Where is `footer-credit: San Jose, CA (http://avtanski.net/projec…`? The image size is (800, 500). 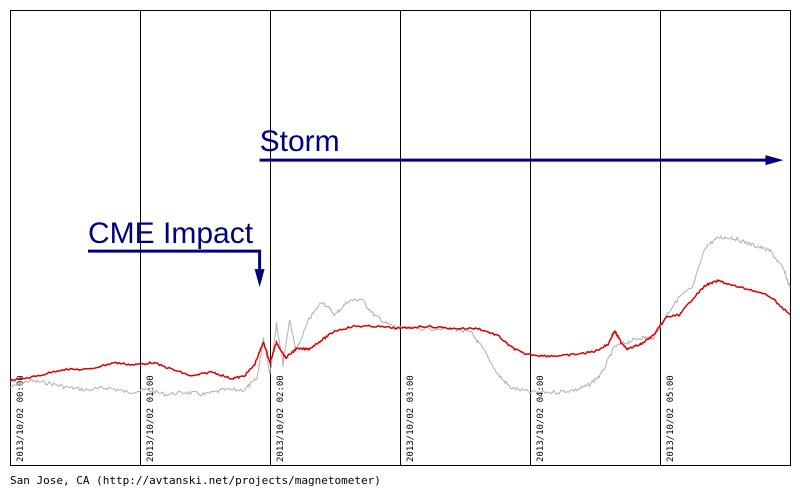
footer-credit: San Jose, CA (http://avtanski.net/projec… is located at coordinates (195, 480).